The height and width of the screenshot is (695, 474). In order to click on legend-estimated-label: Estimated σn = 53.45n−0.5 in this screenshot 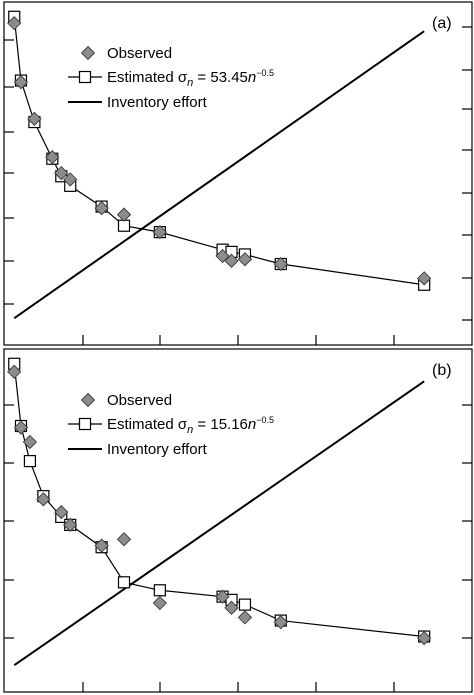, I will do `click(190, 78)`.